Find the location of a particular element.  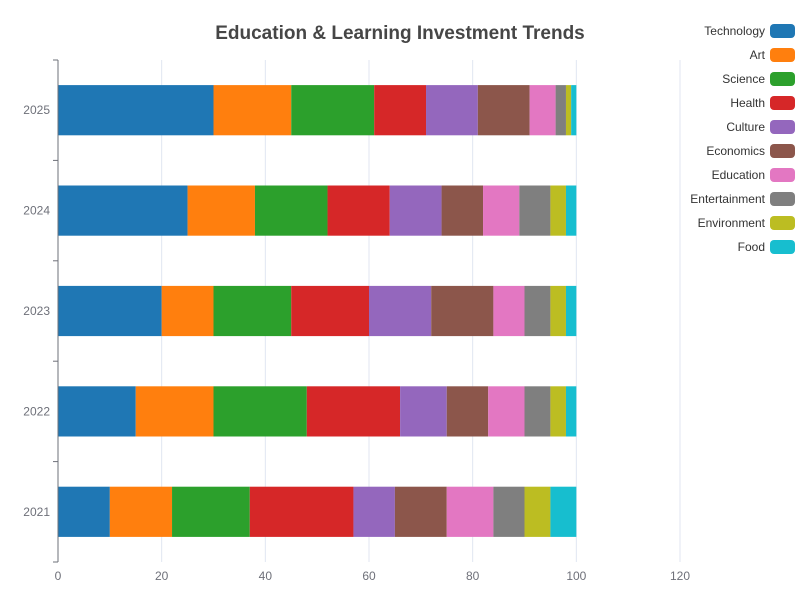

bar-segment-culture-2021 is located at coordinates (374, 511).